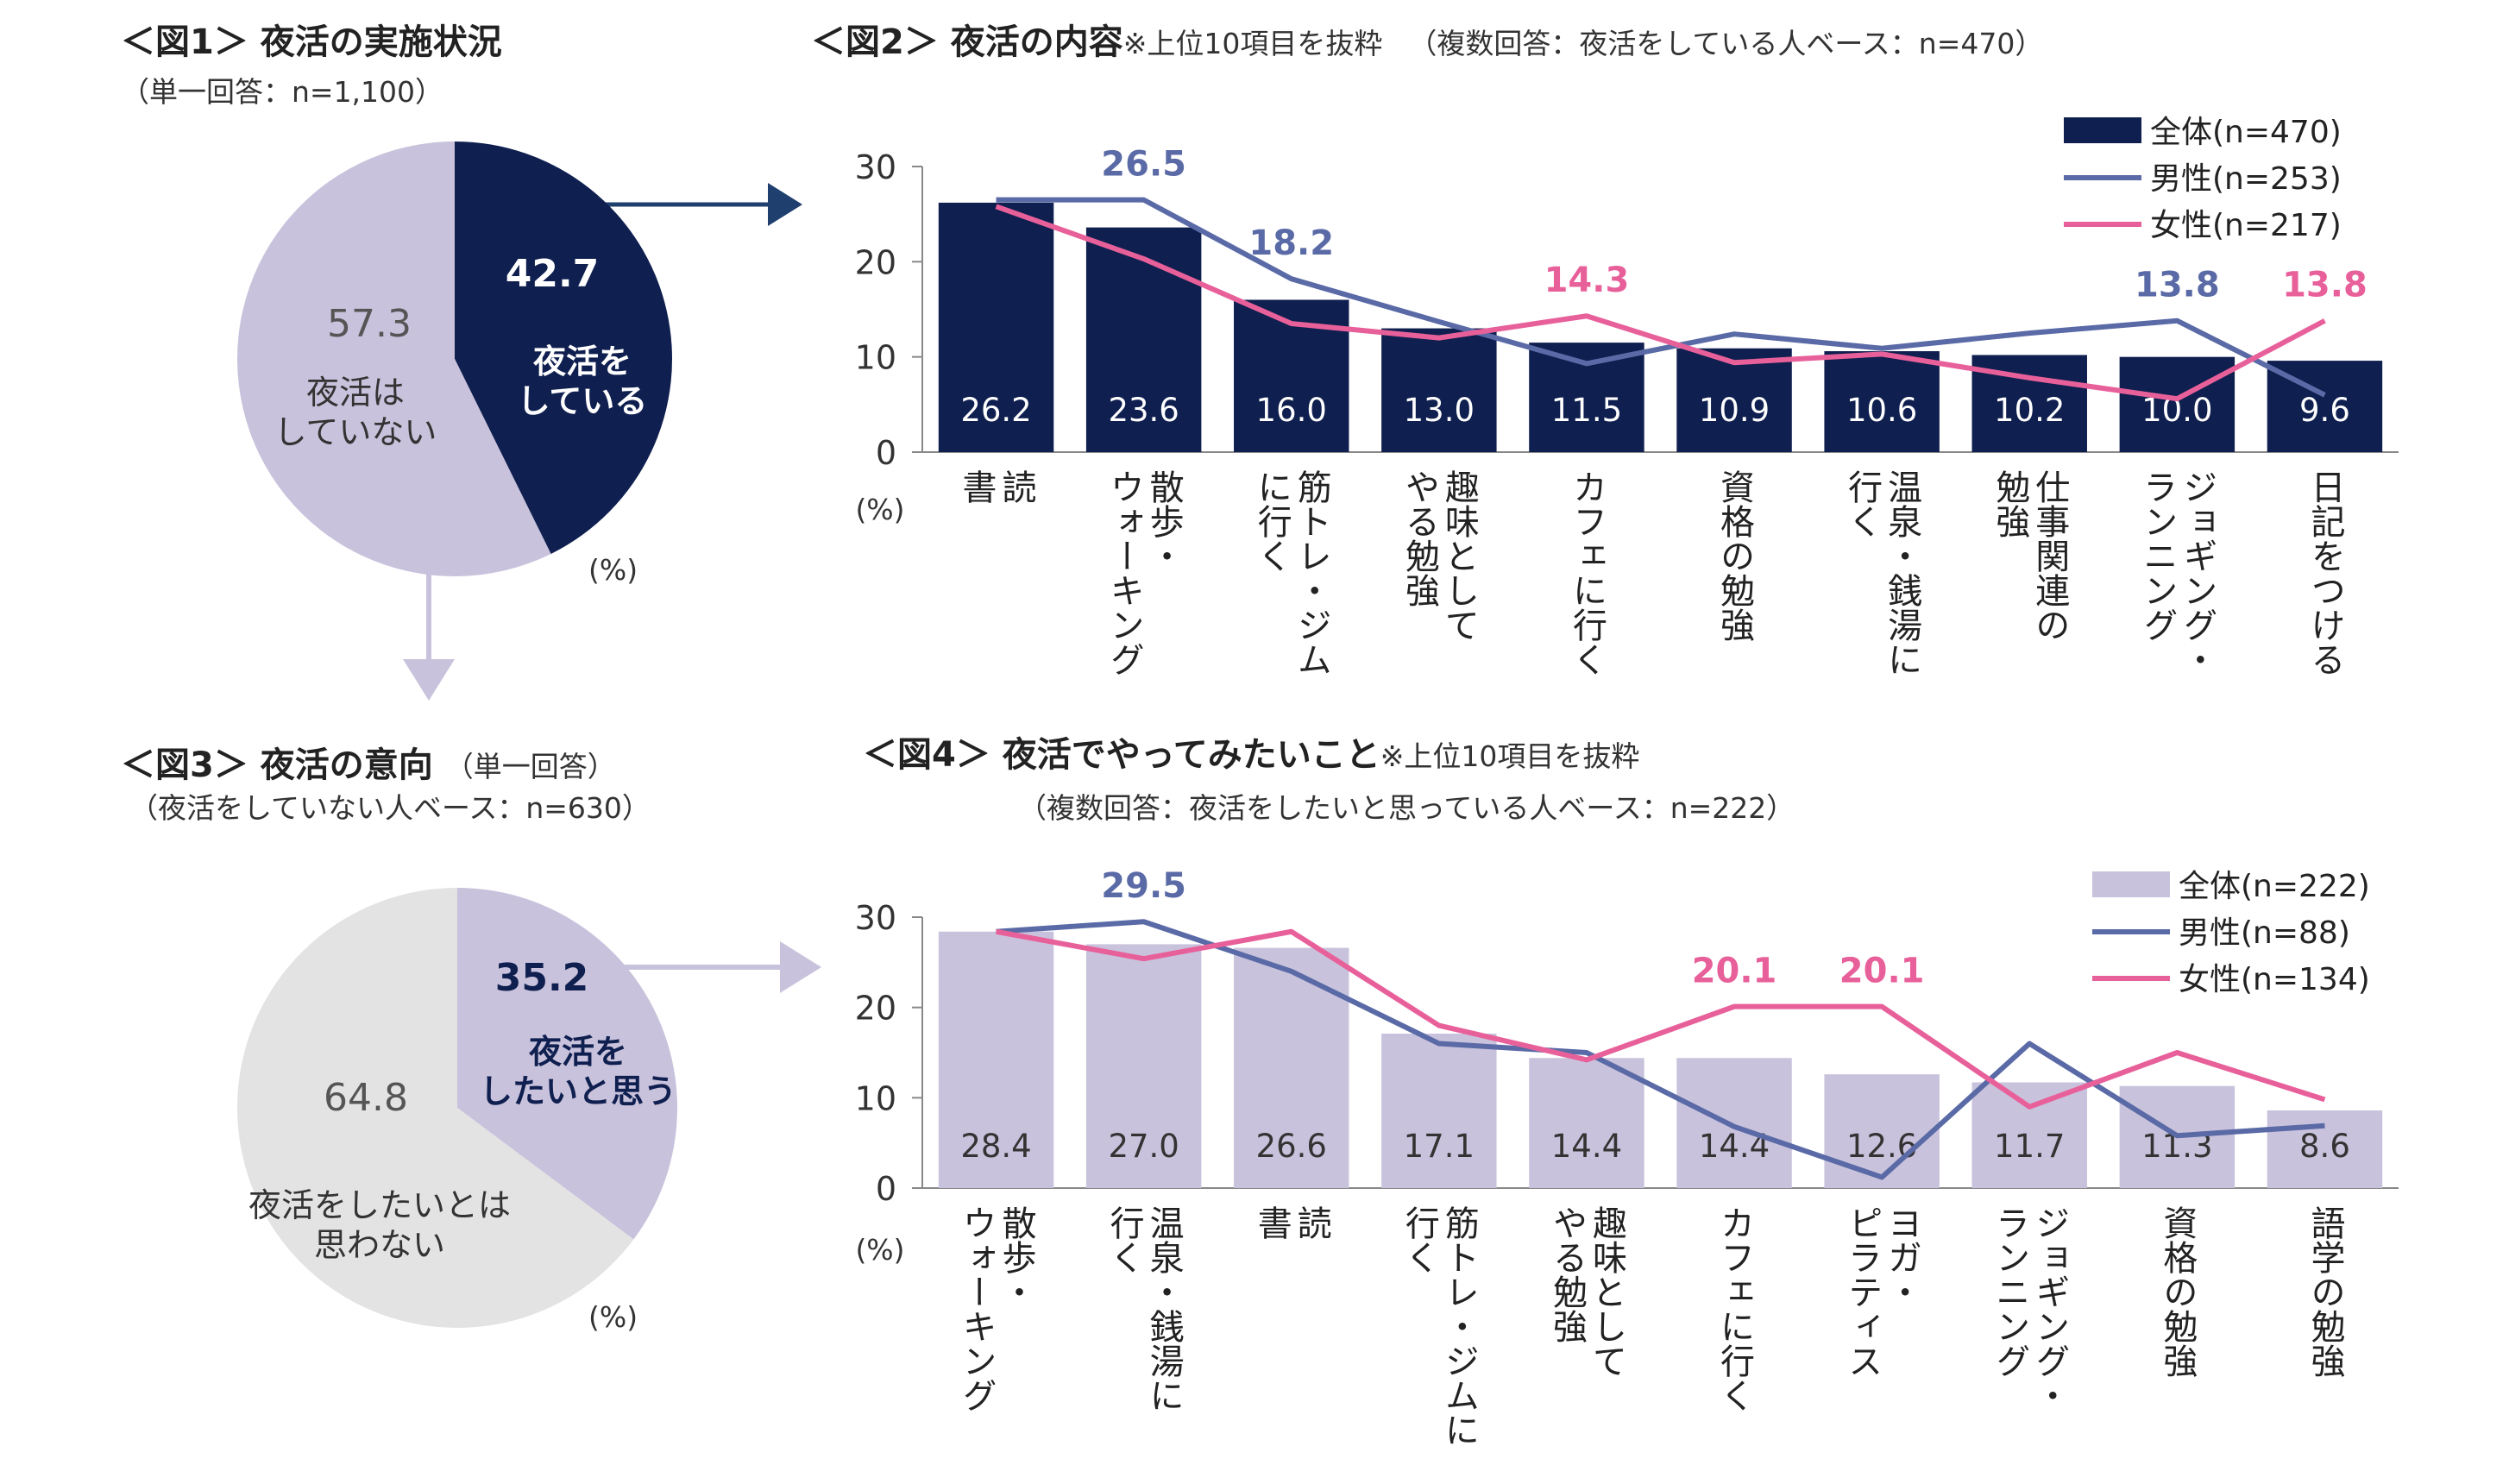 The height and width of the screenshot is (1484, 2509). Describe the element at coordinates (1291, 410) in the screenshot. I see `combo2-bar-value-3: 16.0` at that location.